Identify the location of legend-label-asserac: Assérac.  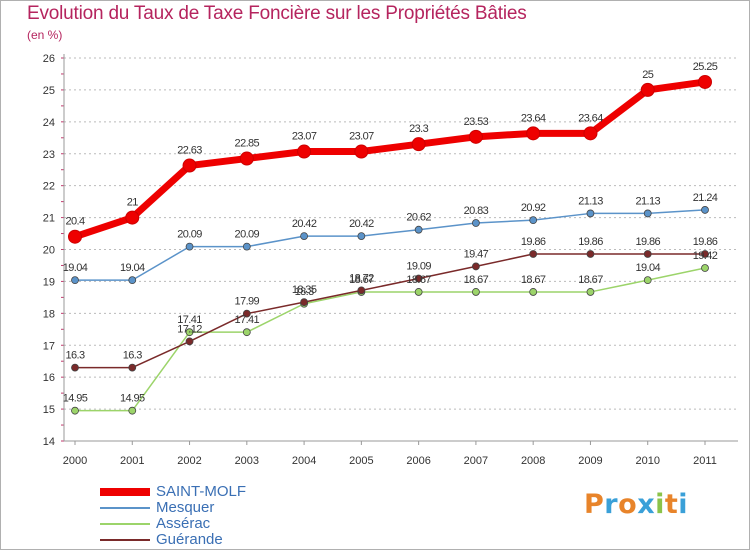
(183, 523).